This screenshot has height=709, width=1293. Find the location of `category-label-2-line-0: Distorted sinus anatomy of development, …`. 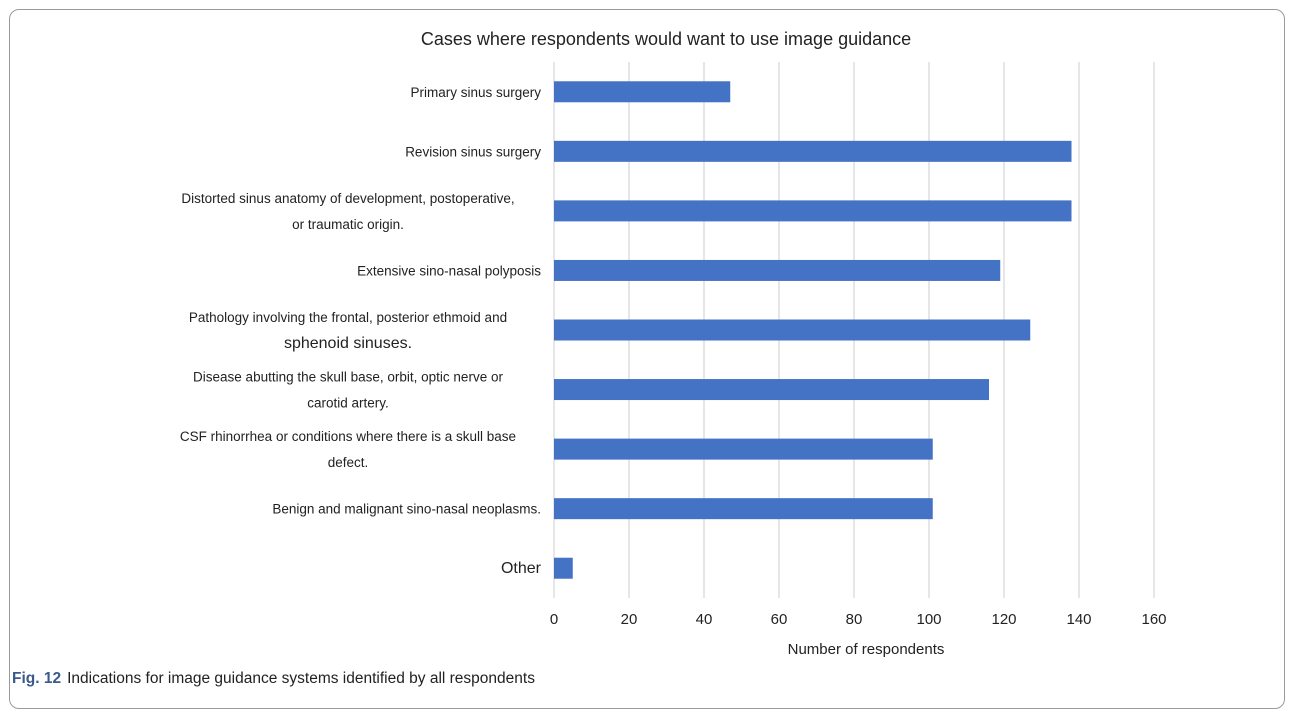

category-label-2-line-0: Distorted sinus anatomy of development, … is located at coordinates (347, 198).